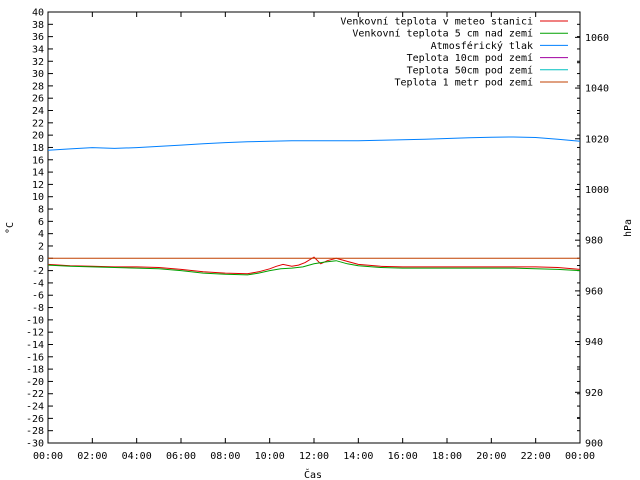 The width and height of the screenshot is (640, 480). Describe the element at coordinates (597, 139) in the screenshot. I see `y2-tick-label: 1020` at that location.